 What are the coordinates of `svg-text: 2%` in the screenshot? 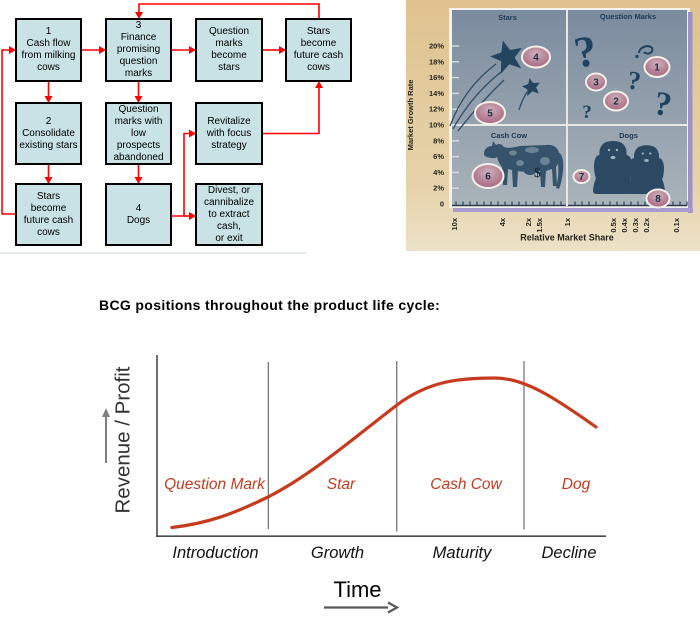 It's located at (438, 188).